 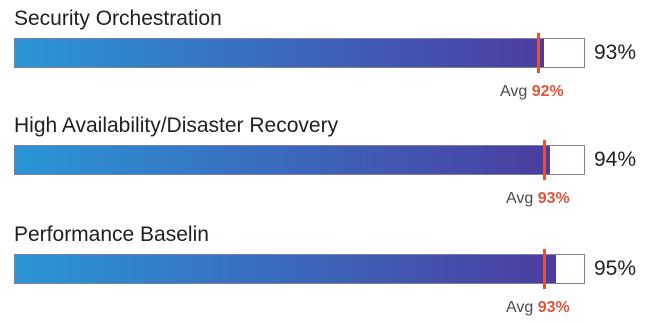 I want to click on average-label: Avg 92%, so click(x=532, y=92).